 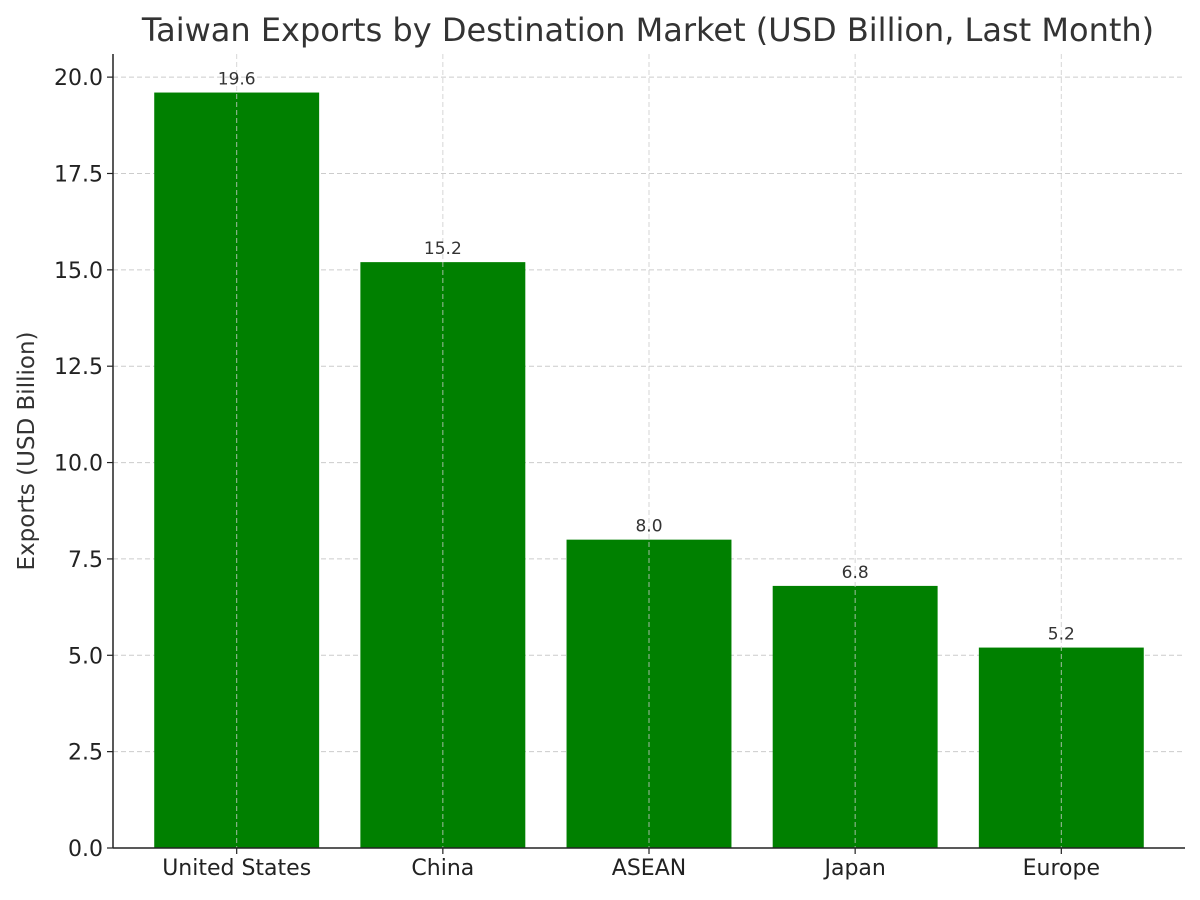 I want to click on y-tick-label: 15.0, so click(x=78, y=271).